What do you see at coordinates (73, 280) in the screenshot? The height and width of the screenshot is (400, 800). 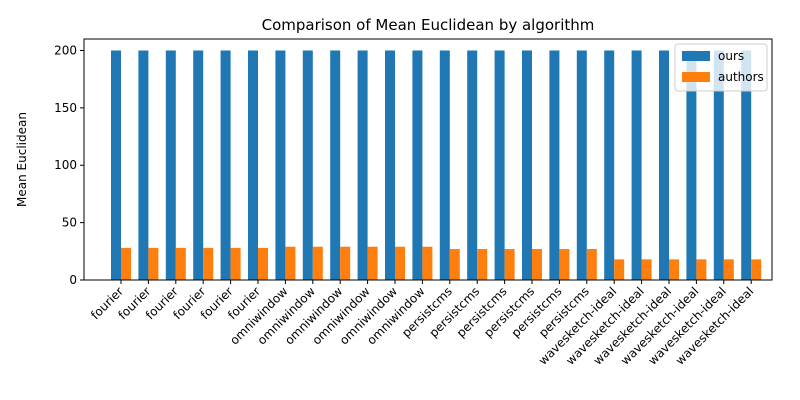 I see `y-tick-label: 0` at bounding box center [73, 280].